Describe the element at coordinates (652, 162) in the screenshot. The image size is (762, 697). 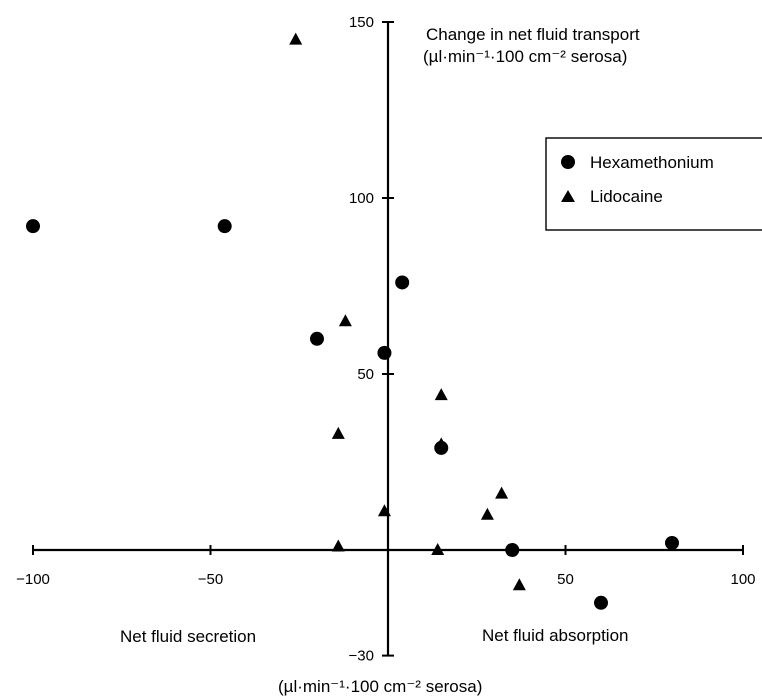
I see `legend-hexamethonium-label: Hexamethonium` at that location.